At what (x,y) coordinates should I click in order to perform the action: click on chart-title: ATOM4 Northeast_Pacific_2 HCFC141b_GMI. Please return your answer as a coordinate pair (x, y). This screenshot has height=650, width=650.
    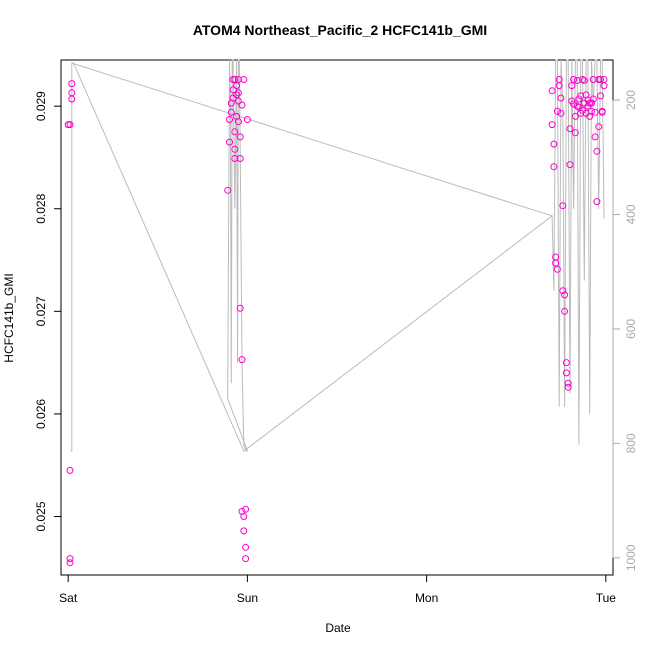
    Looking at the image, I should click on (340, 30).